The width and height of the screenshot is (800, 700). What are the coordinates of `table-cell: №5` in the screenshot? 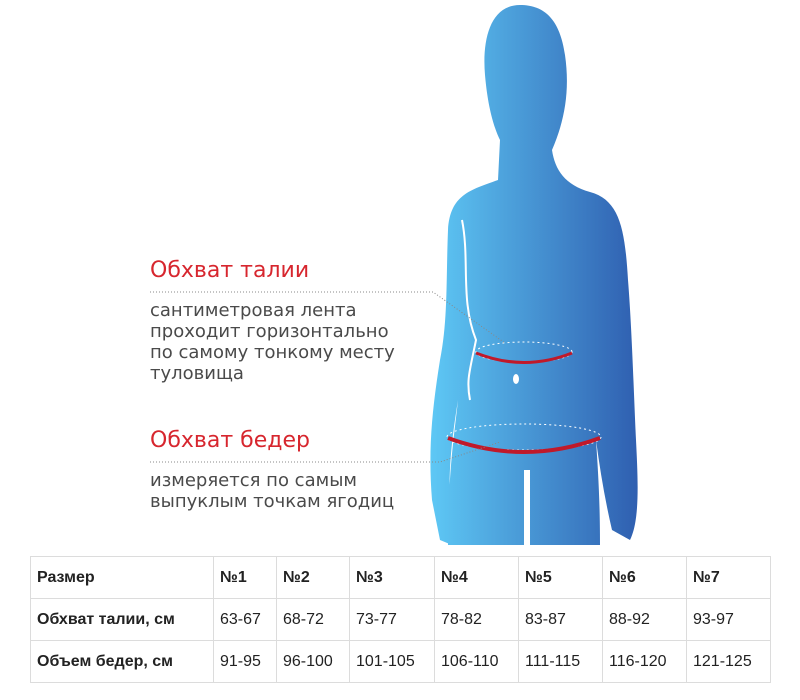 It's located at (560, 577).